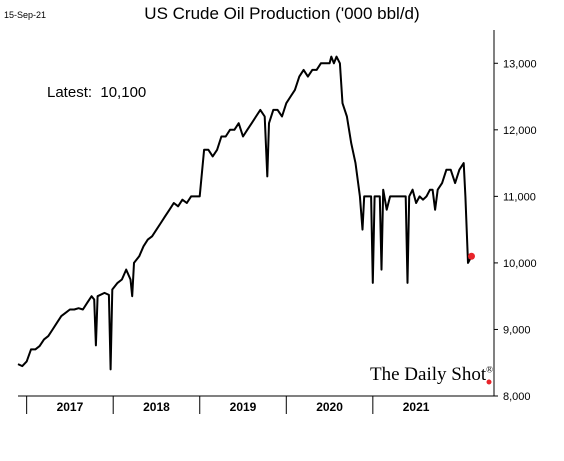 The image size is (564, 461). Describe the element at coordinates (489, 382) in the screenshot. I see `brand-dot` at that location.